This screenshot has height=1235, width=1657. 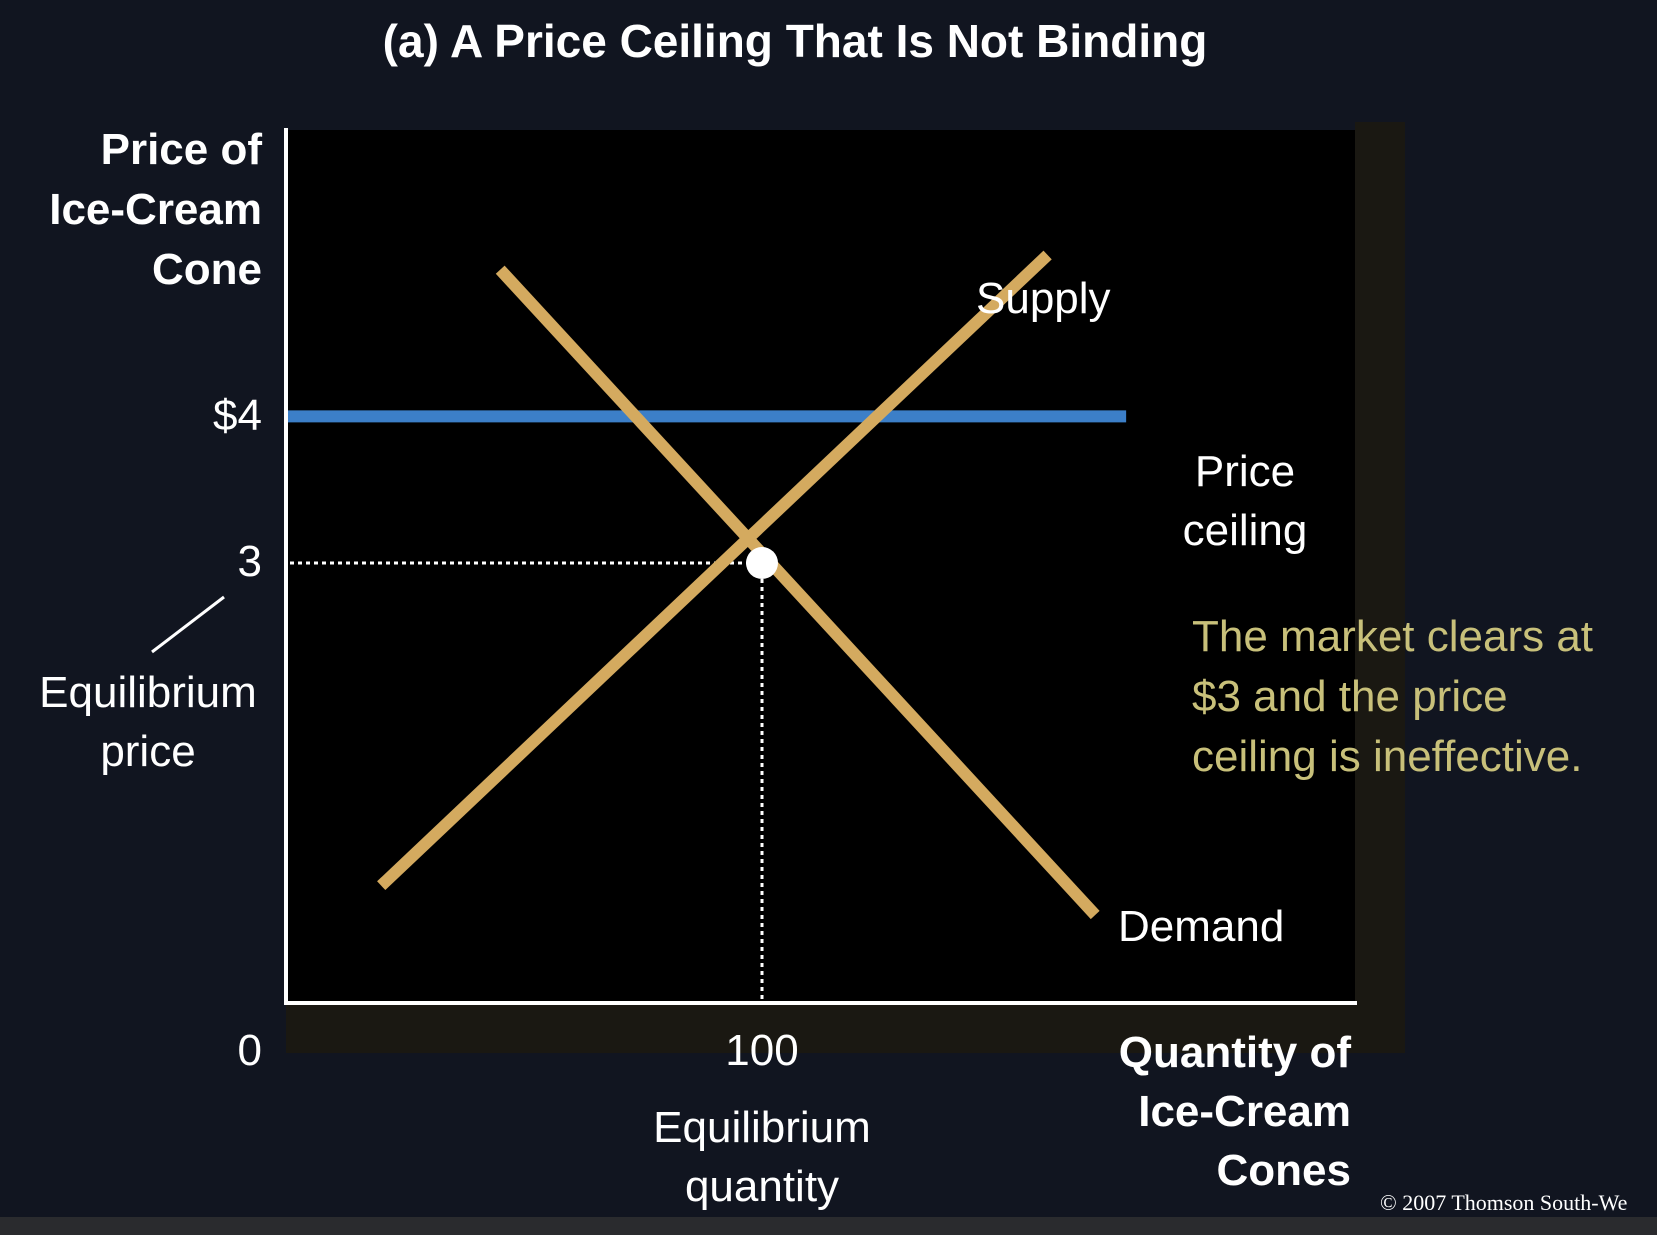 What do you see at coordinates (148, 692) in the screenshot?
I see `equilibrium-price-label-line-1: Equilibrium` at bounding box center [148, 692].